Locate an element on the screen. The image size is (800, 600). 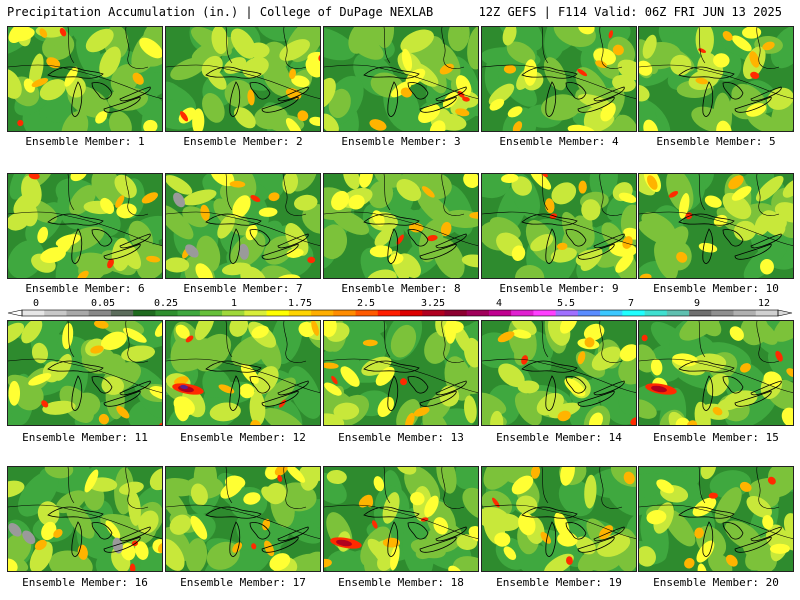
ensemble-member-label: Ensemble Member: 20 is located at coordinates (716, 582).